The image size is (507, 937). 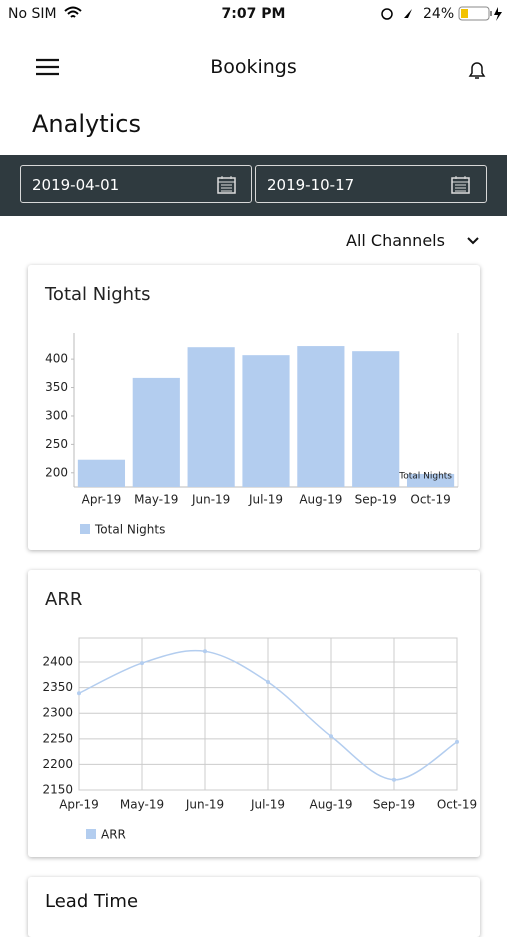 What do you see at coordinates (254, 907) in the screenshot?
I see `chart-card: Lead Time` at bounding box center [254, 907].